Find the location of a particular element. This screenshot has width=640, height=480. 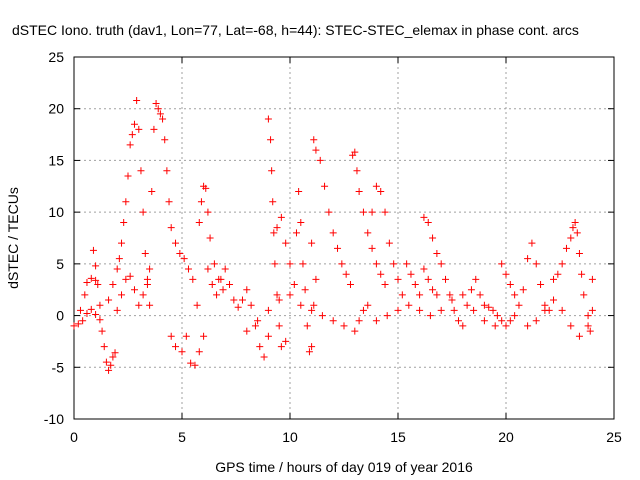

y-tick-label: 20 is located at coordinates (56, 109).